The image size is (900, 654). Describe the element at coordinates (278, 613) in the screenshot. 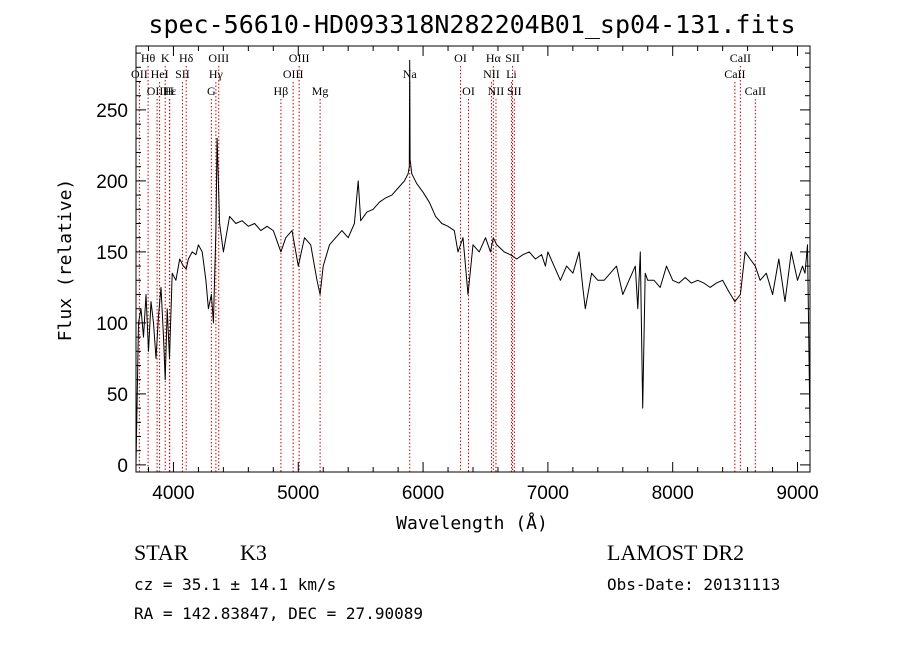

I see `coordinates: RA = 142.83847, DEC = 27.90089` at that location.